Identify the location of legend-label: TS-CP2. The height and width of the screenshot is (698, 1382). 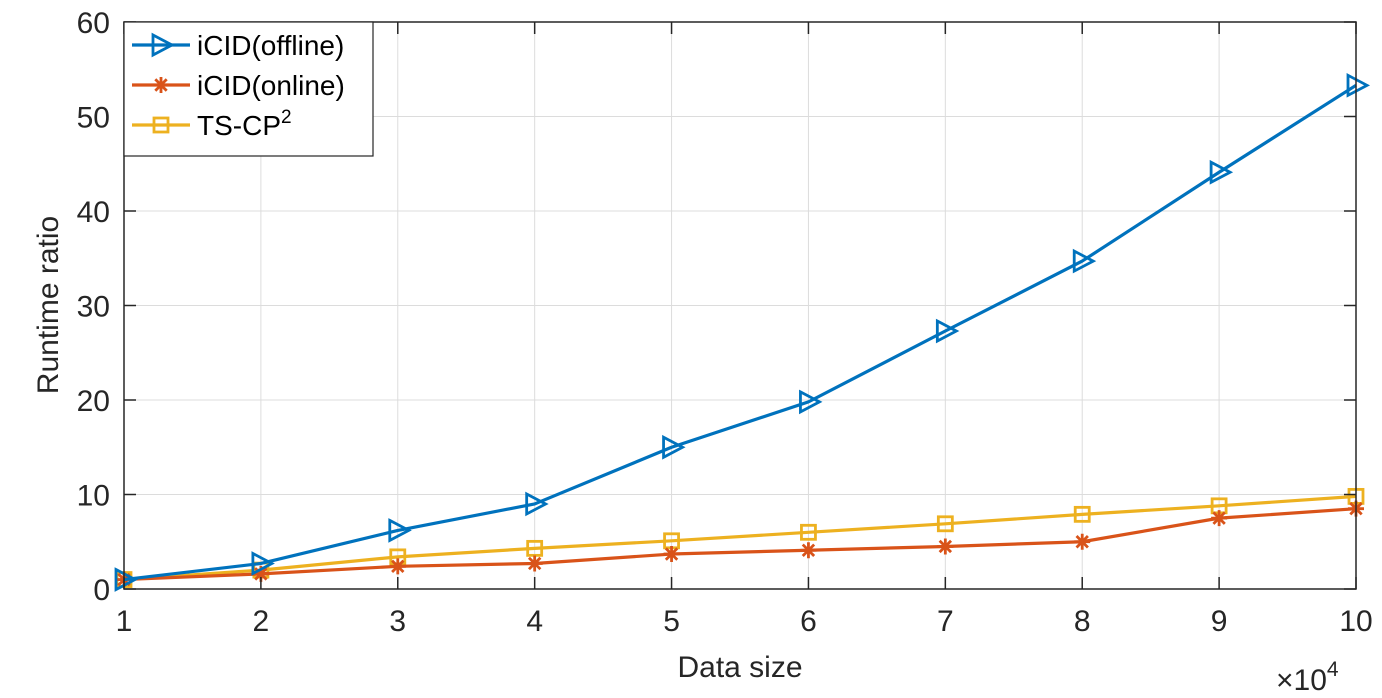
(244, 124).